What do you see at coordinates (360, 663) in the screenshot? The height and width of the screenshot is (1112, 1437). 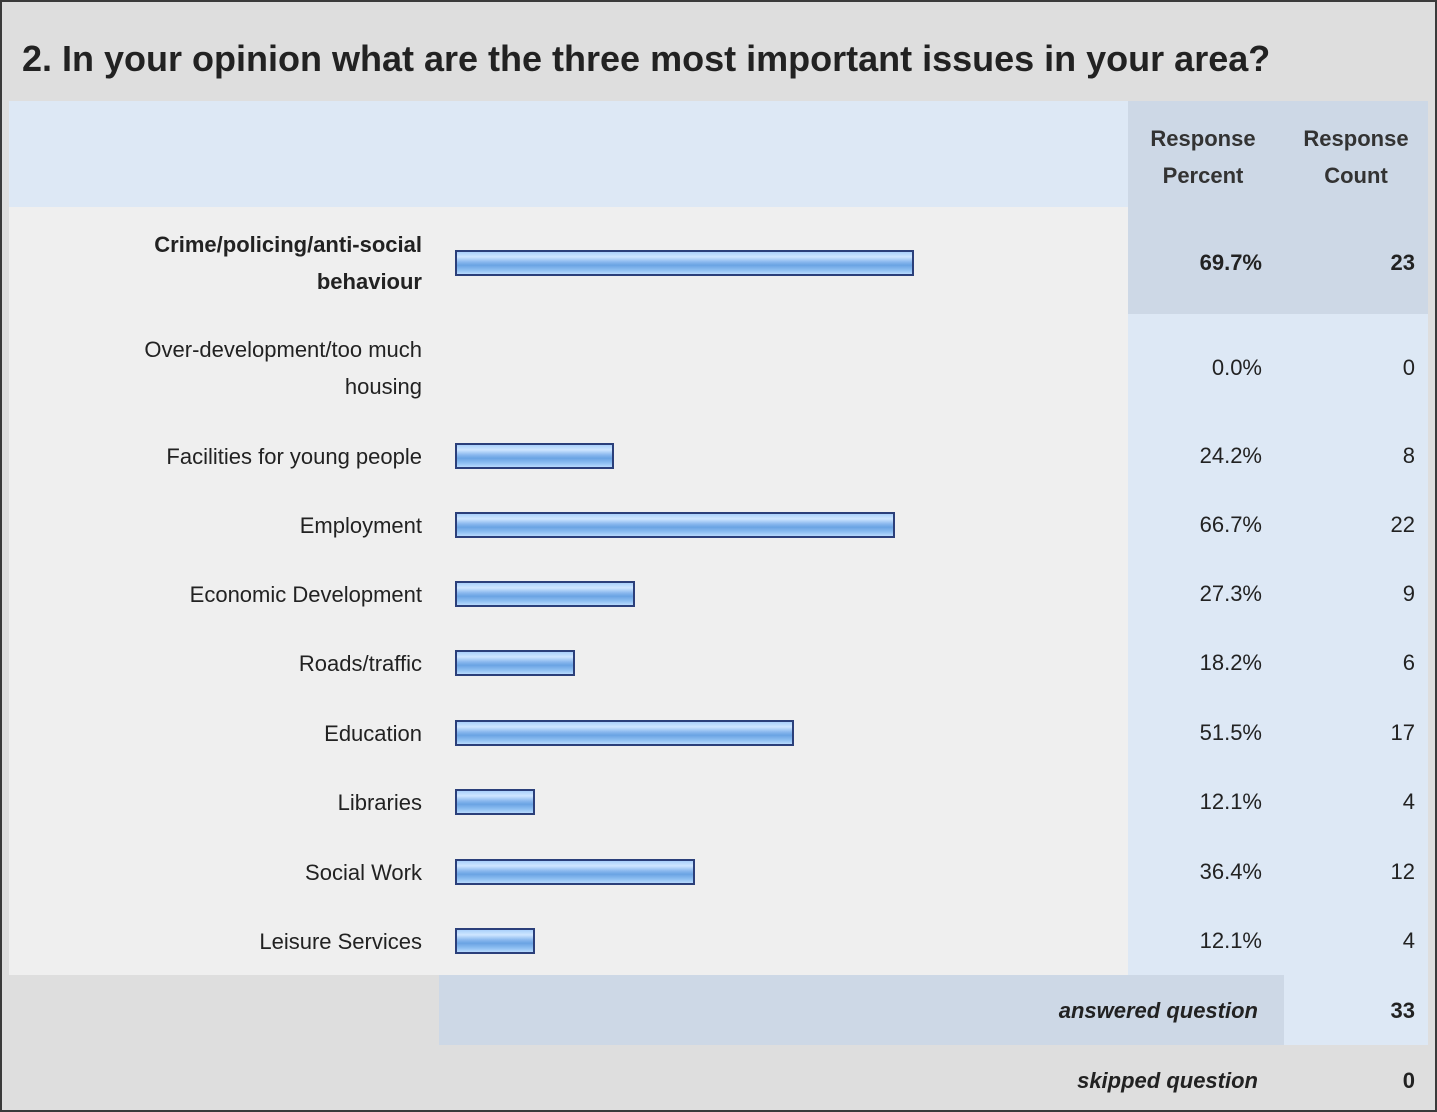 I see `row-label-line: Roads/traffic` at bounding box center [360, 663].